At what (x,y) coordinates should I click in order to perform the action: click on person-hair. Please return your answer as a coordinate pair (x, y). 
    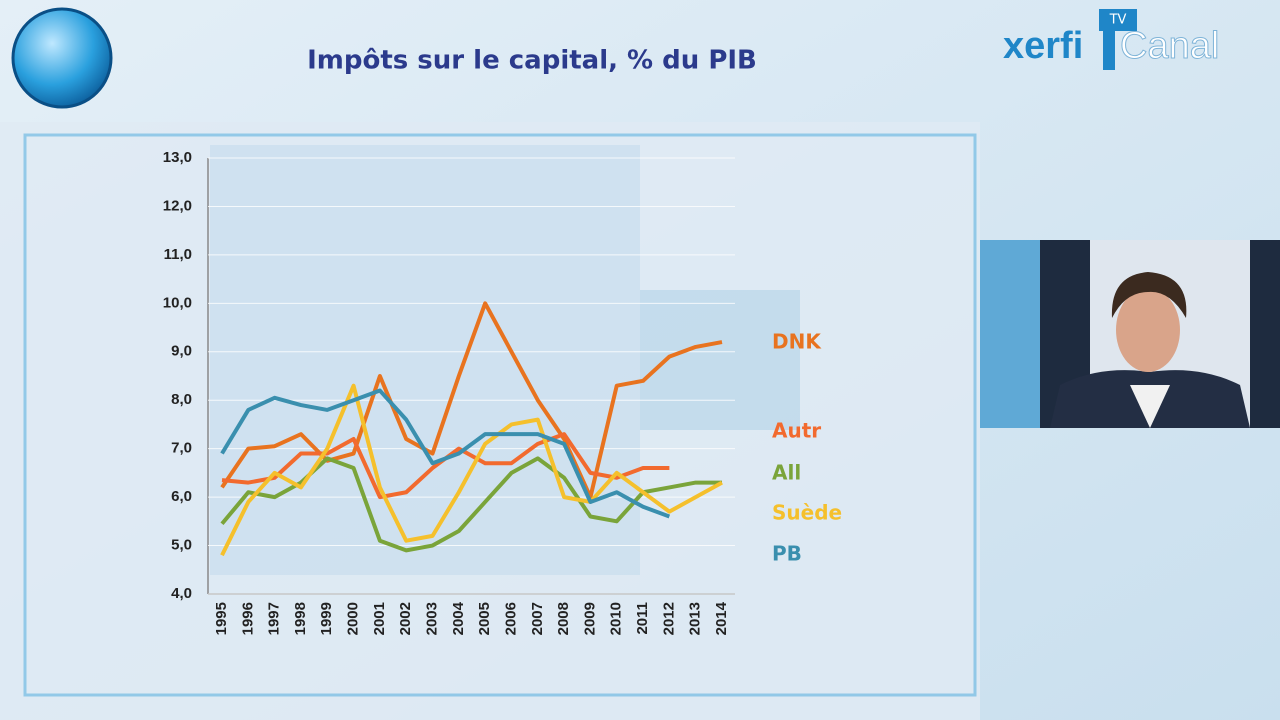
    Looking at the image, I should click on (1149, 295).